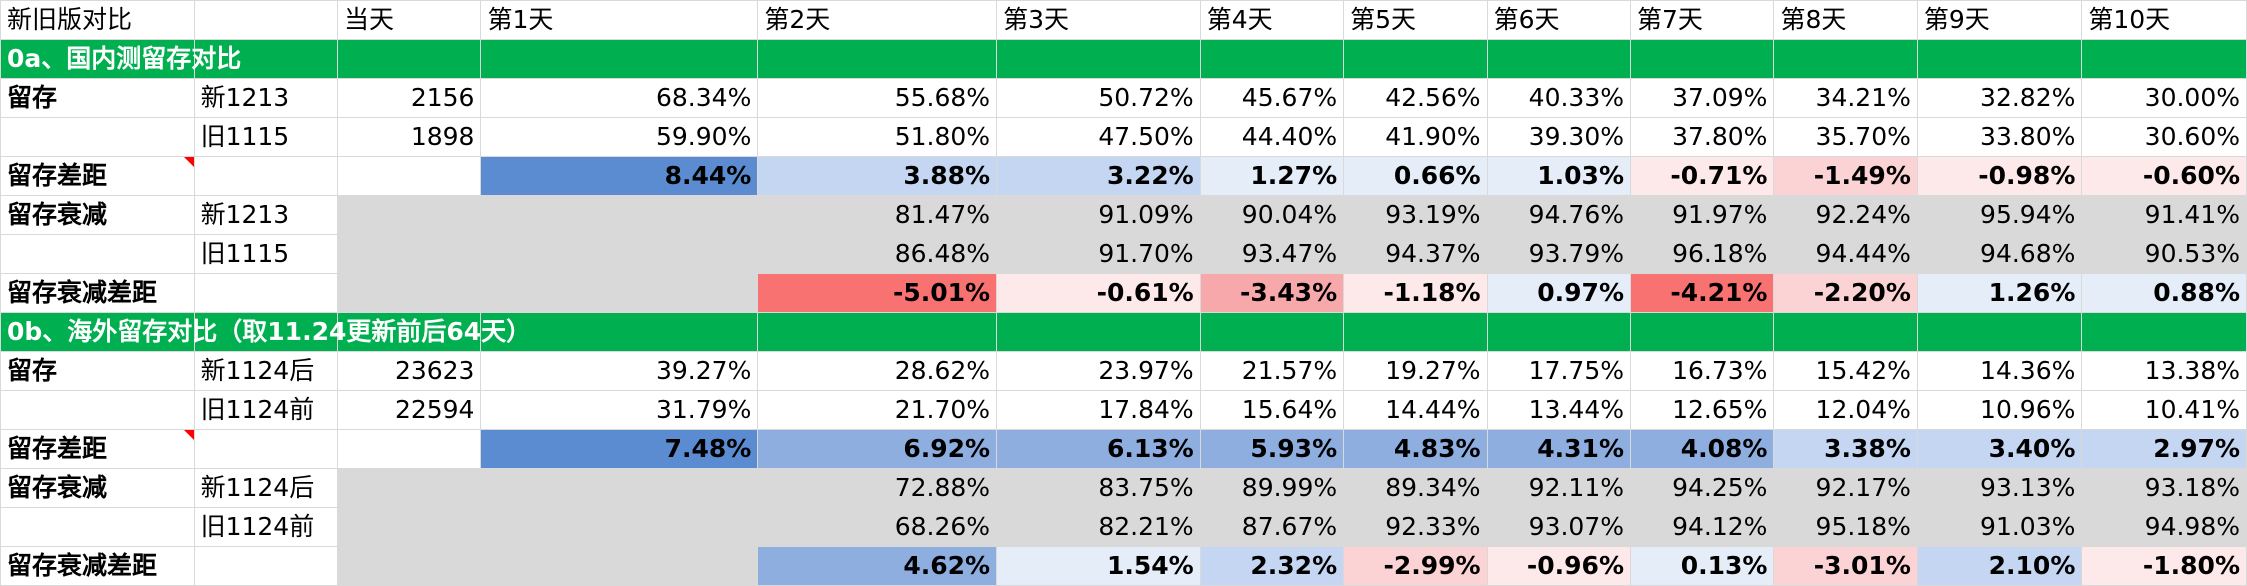  I want to click on day5-value-cell: -1.18%, so click(1415, 293).